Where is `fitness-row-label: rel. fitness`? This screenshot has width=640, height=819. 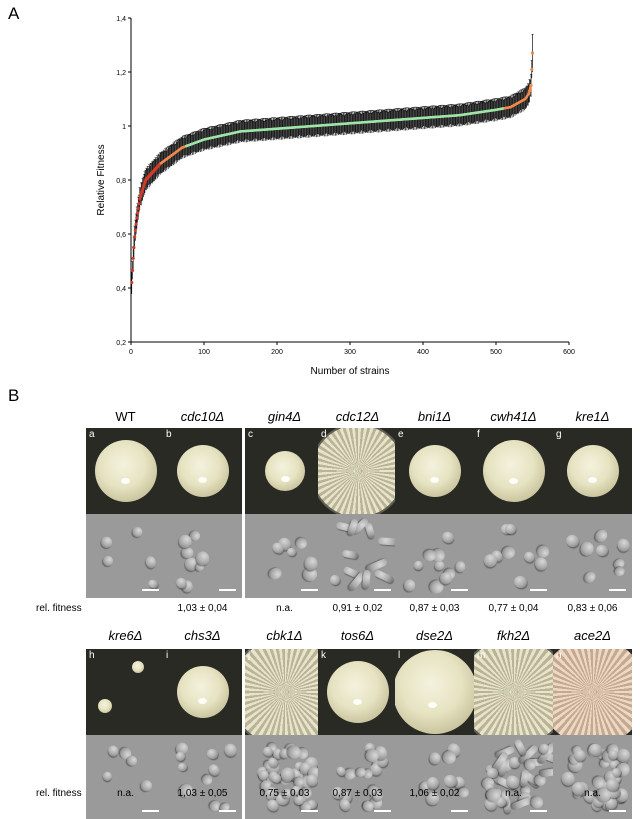 fitness-row-label: rel. fitness is located at coordinates (59, 793).